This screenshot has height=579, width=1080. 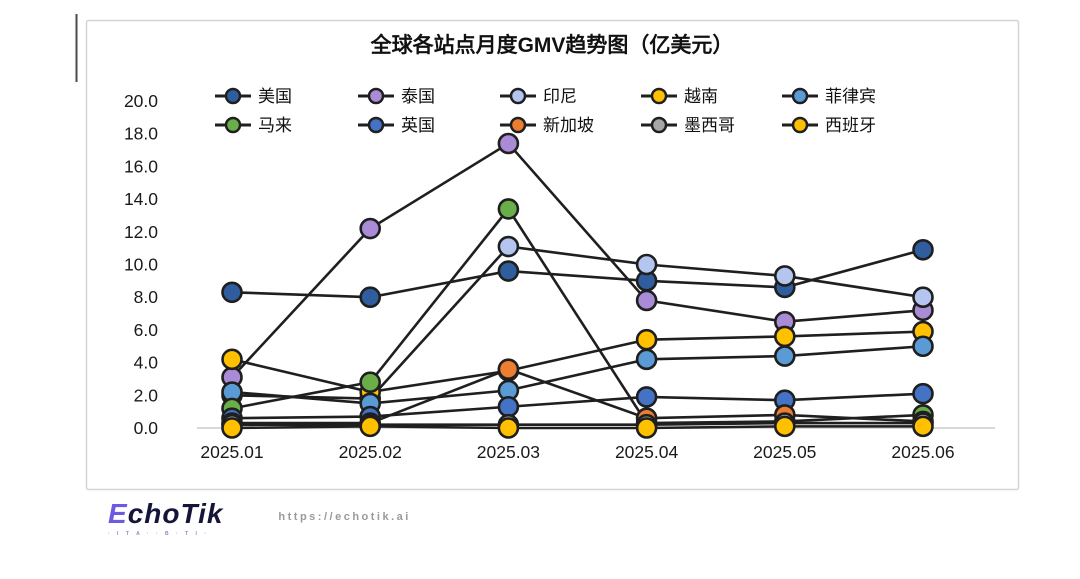 What do you see at coordinates (659, 96) in the screenshot?
I see `legend-marker-越南` at bounding box center [659, 96].